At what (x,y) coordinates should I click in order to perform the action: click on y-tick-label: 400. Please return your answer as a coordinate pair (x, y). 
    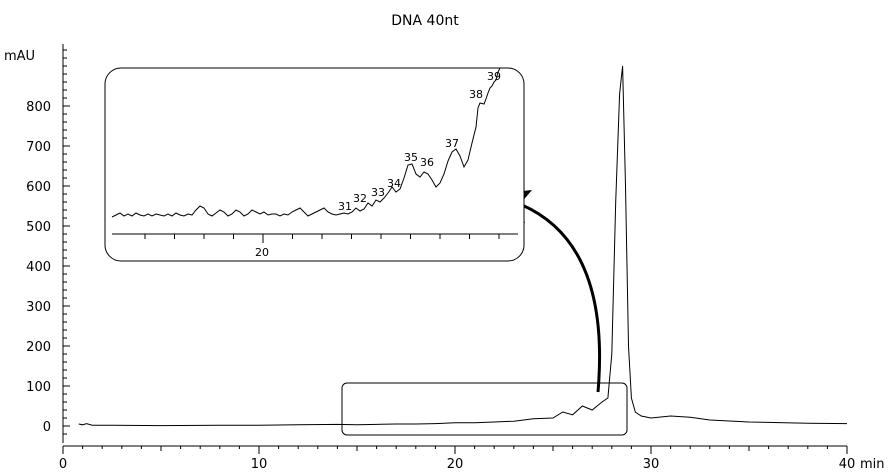
    Looking at the image, I should click on (38, 267).